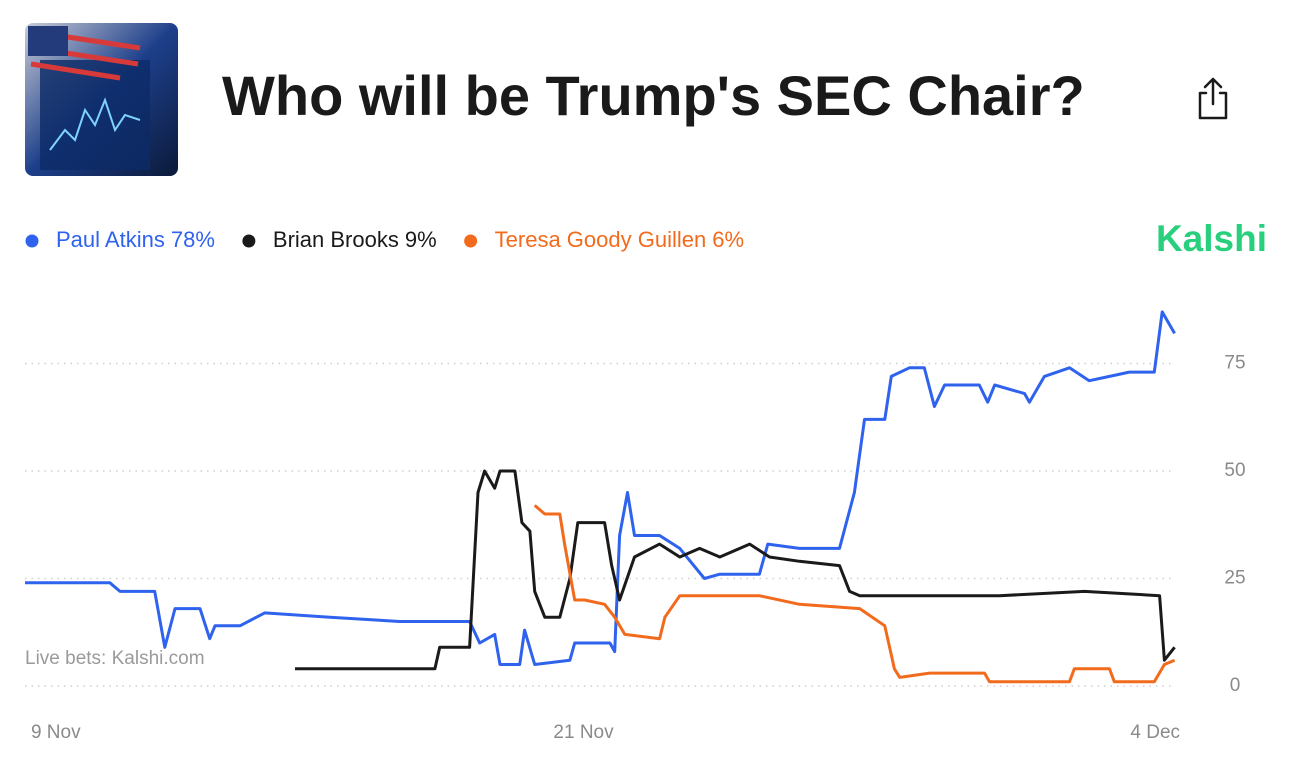 The image size is (1292, 769). Describe the element at coordinates (583, 732) in the screenshot. I see `x-tick-label: 21 Nov` at that location.